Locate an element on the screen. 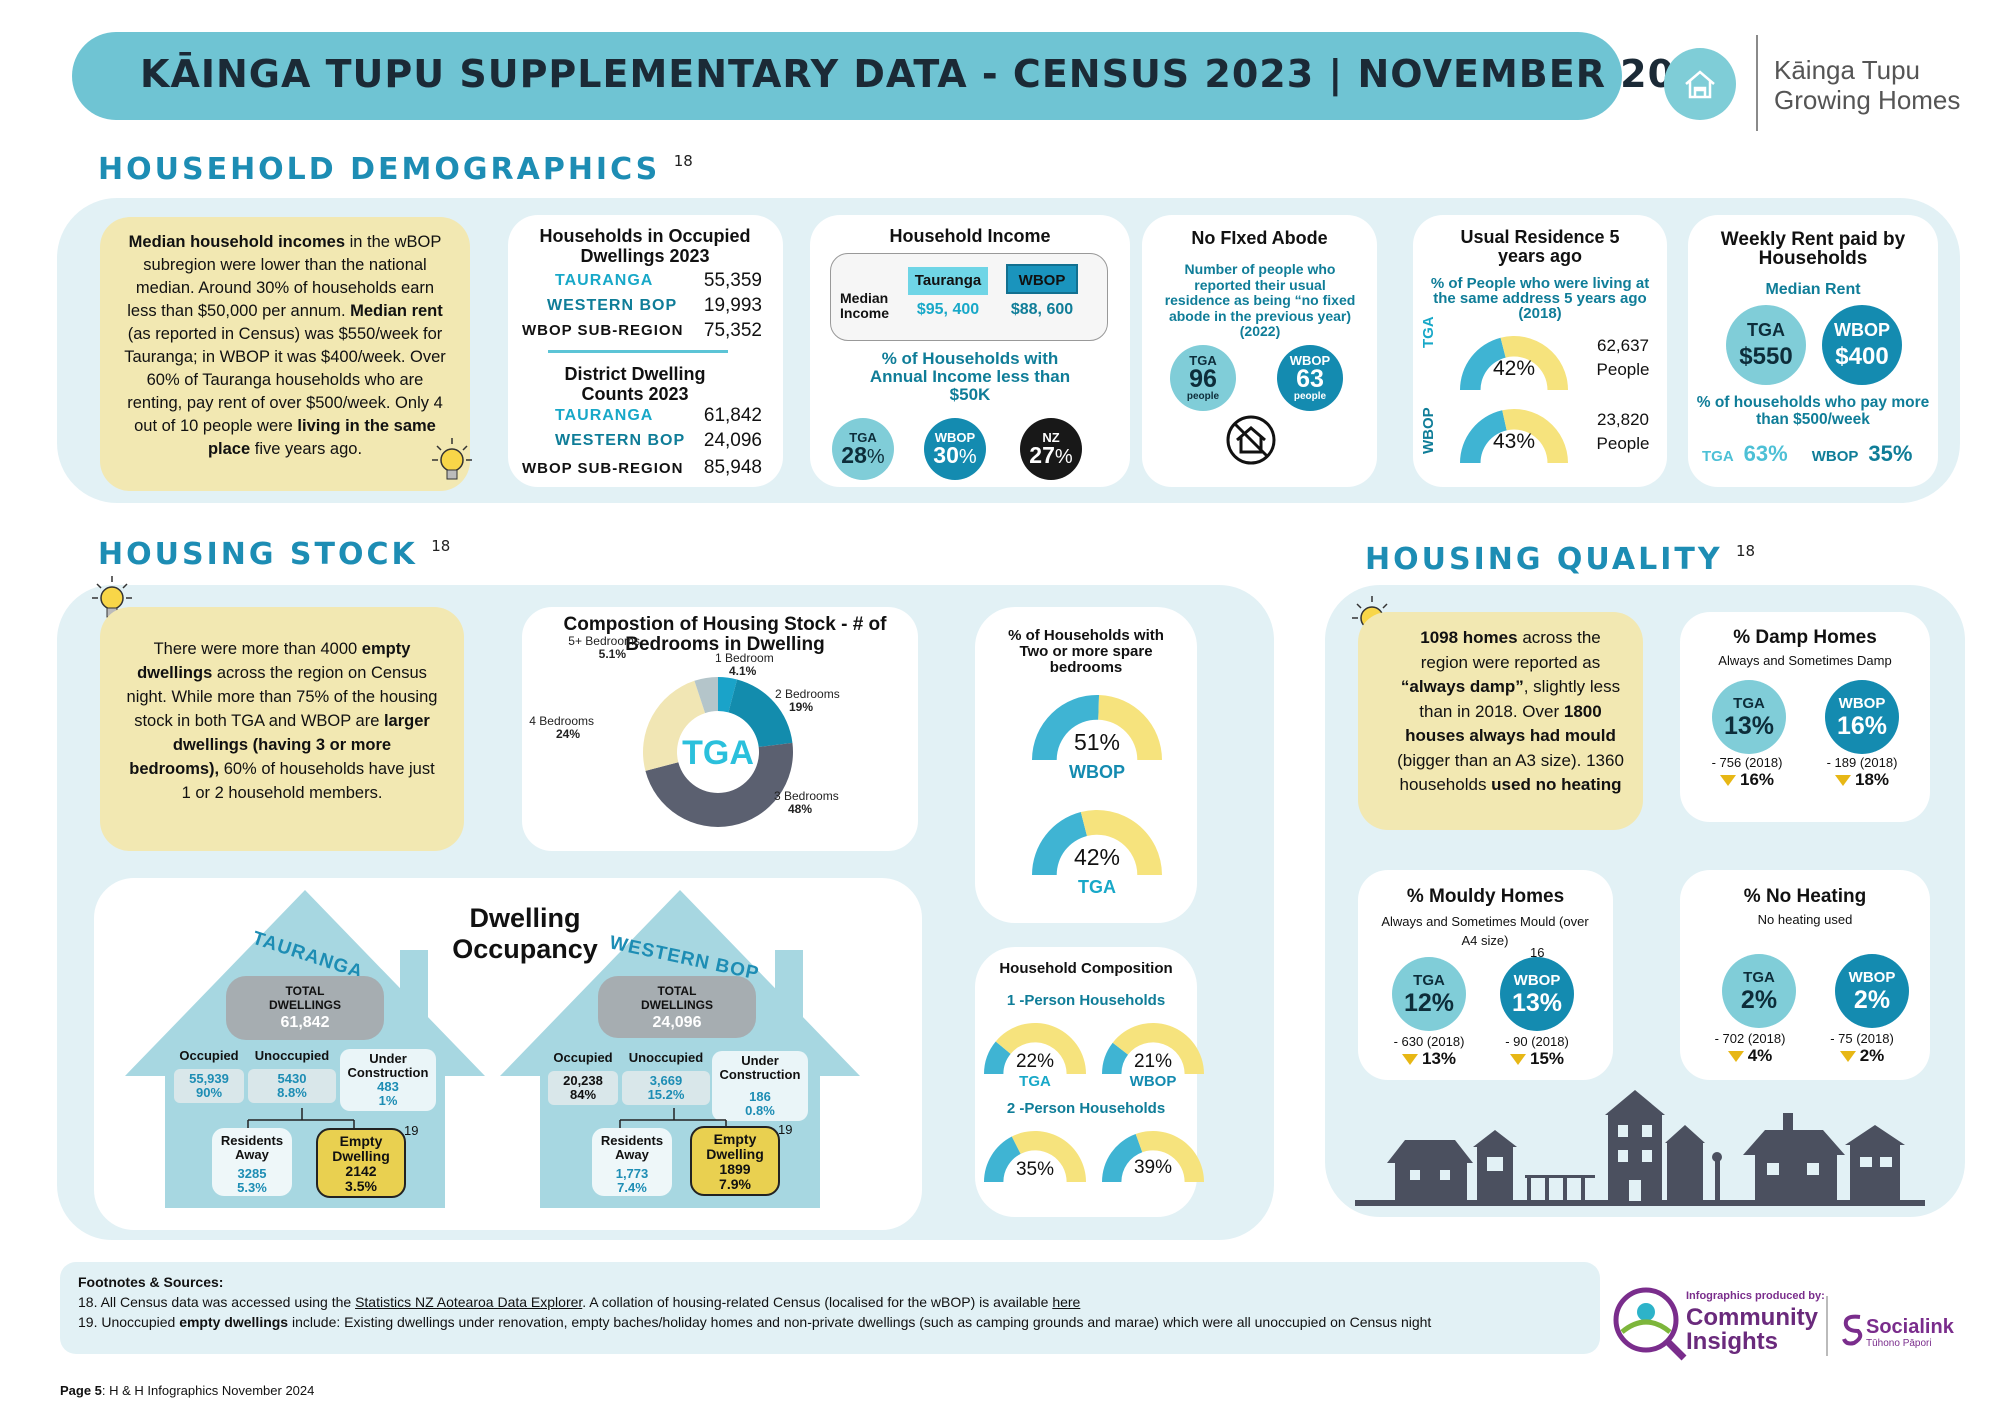 The width and height of the screenshot is (2000, 1414). tga-rent-circle: TGA $550 is located at coordinates (1766, 345).